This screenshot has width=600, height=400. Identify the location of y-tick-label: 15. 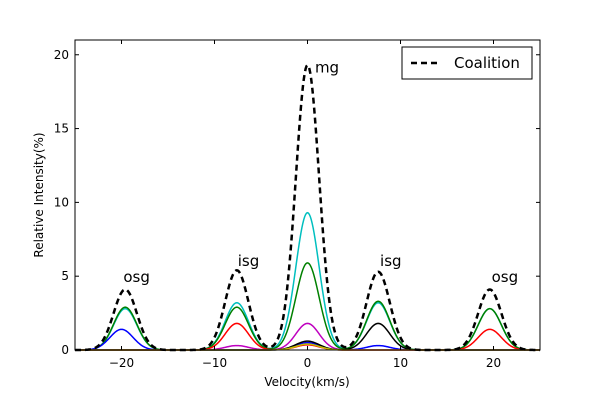
(61, 129).